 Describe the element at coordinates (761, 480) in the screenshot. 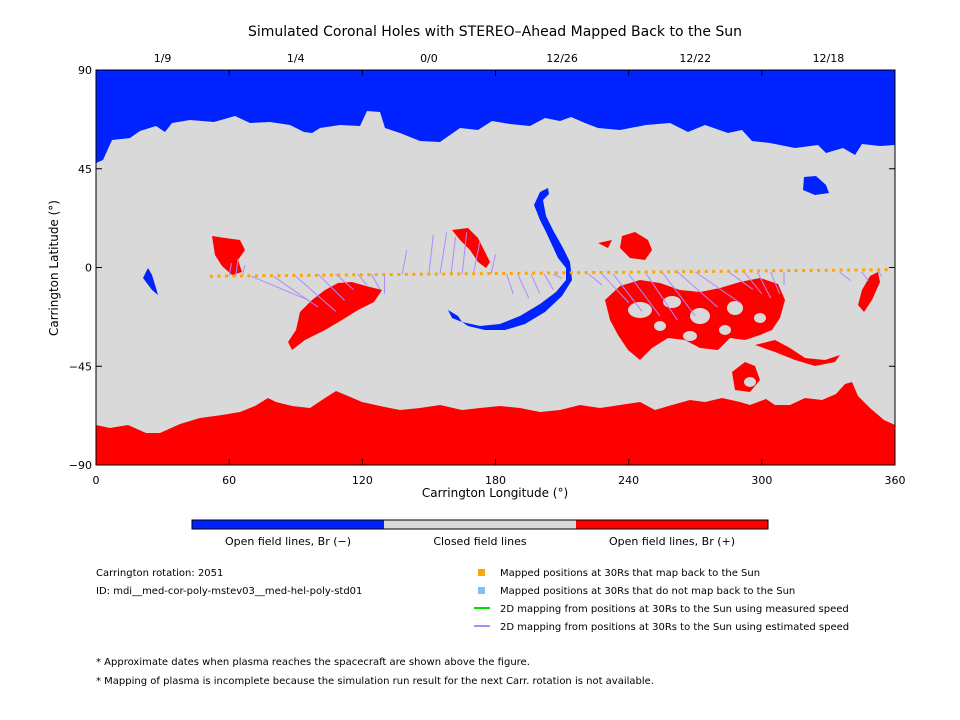

I see `x-tick-label: 300` at that location.